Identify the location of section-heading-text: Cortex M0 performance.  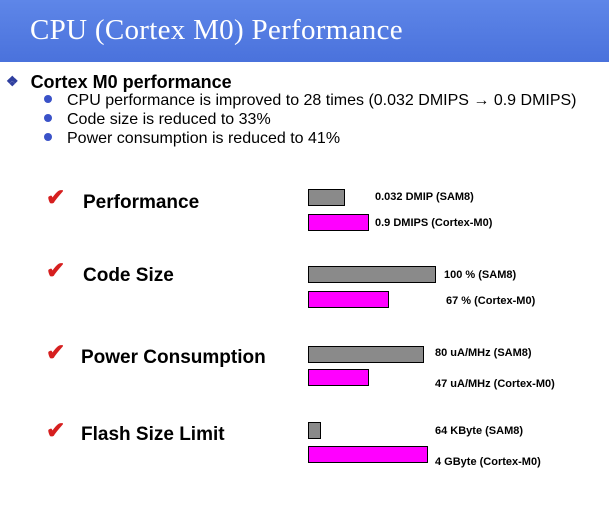
(131, 82).